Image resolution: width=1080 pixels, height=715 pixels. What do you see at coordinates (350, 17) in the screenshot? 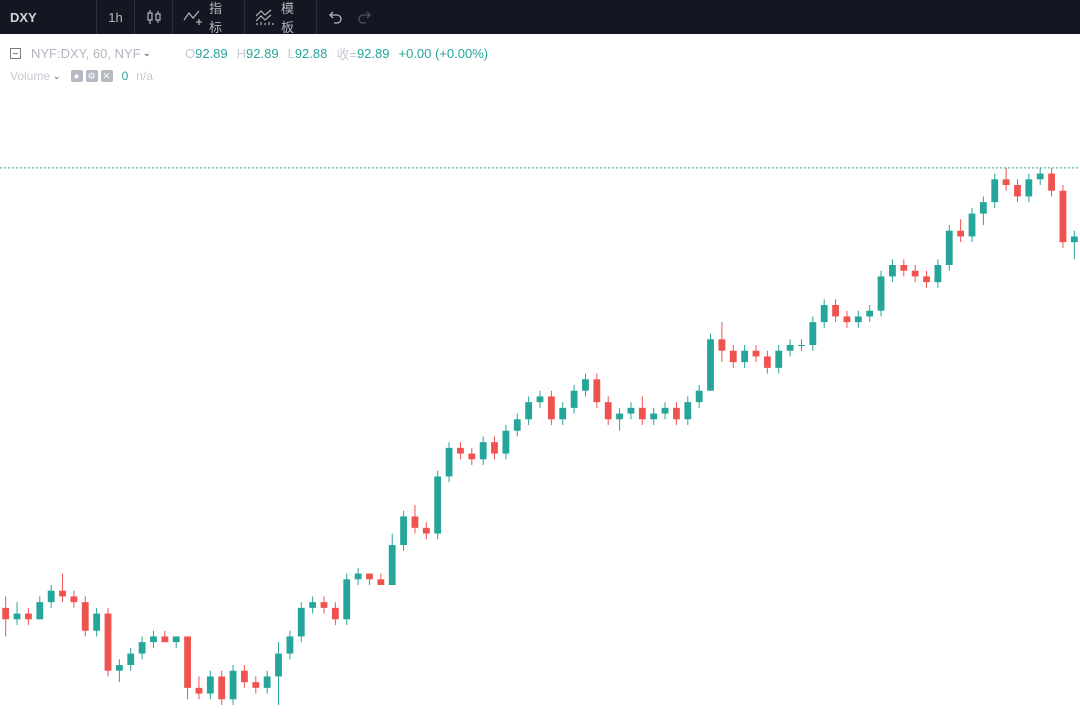
I see `undo-redo-group` at bounding box center [350, 17].